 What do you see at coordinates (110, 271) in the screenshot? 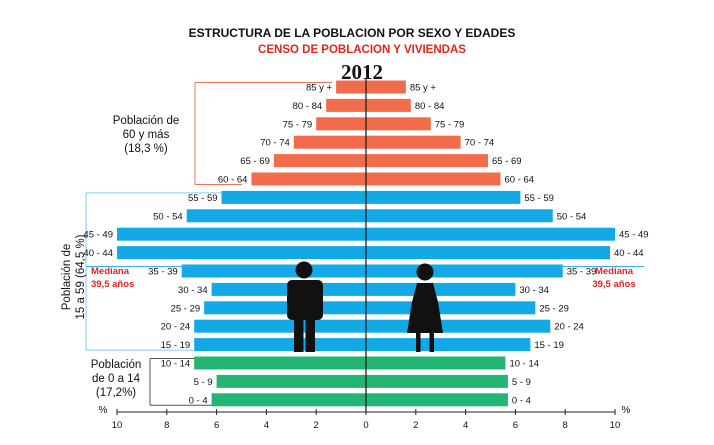
I see `median-annotation-left-line-0: Mediana` at bounding box center [110, 271].